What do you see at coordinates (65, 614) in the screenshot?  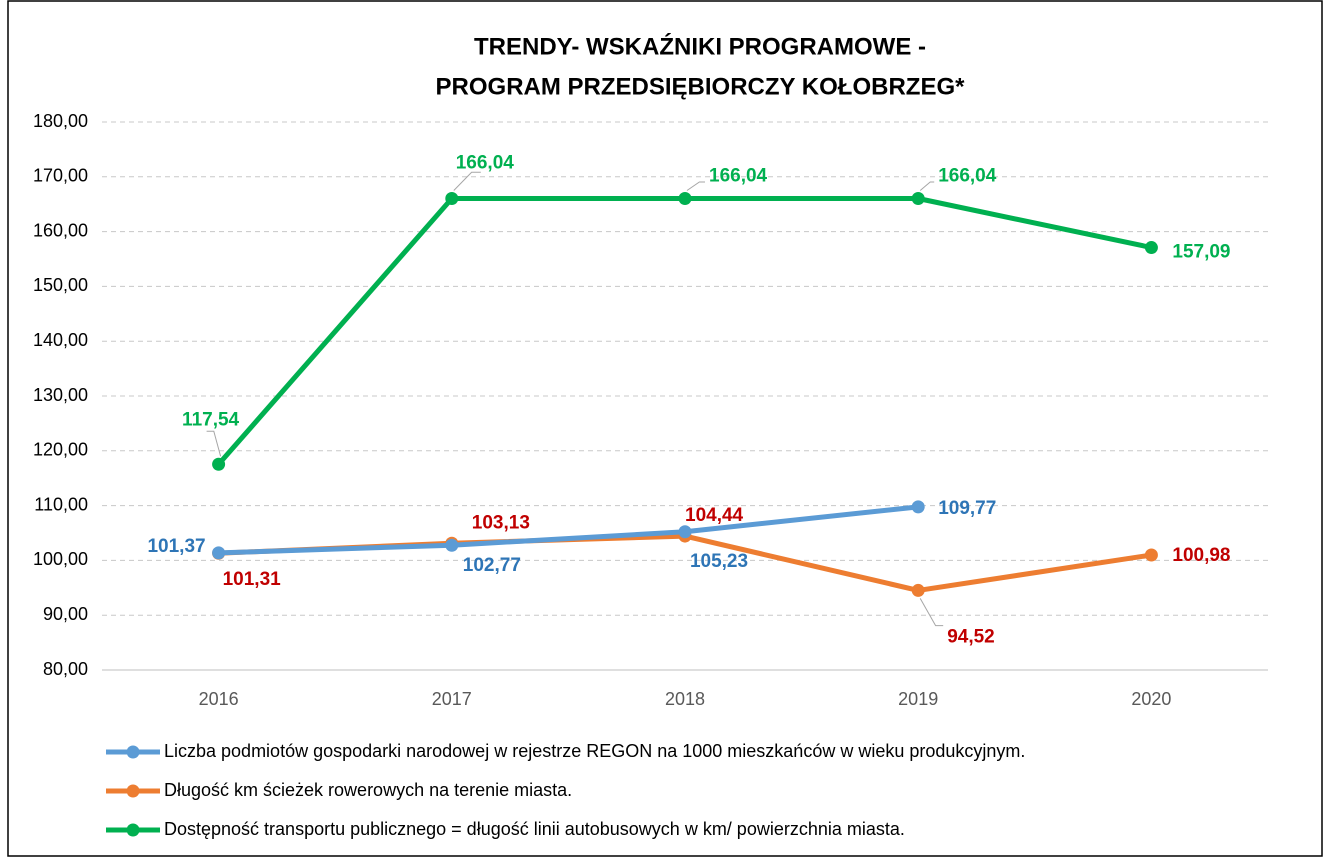 I see `y-tick-label: 90,00` at bounding box center [65, 614].